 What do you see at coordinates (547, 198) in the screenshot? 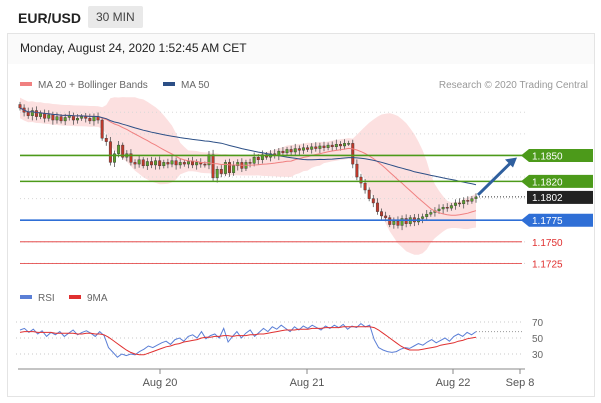
I see `level-label: 1.1802` at bounding box center [547, 198].